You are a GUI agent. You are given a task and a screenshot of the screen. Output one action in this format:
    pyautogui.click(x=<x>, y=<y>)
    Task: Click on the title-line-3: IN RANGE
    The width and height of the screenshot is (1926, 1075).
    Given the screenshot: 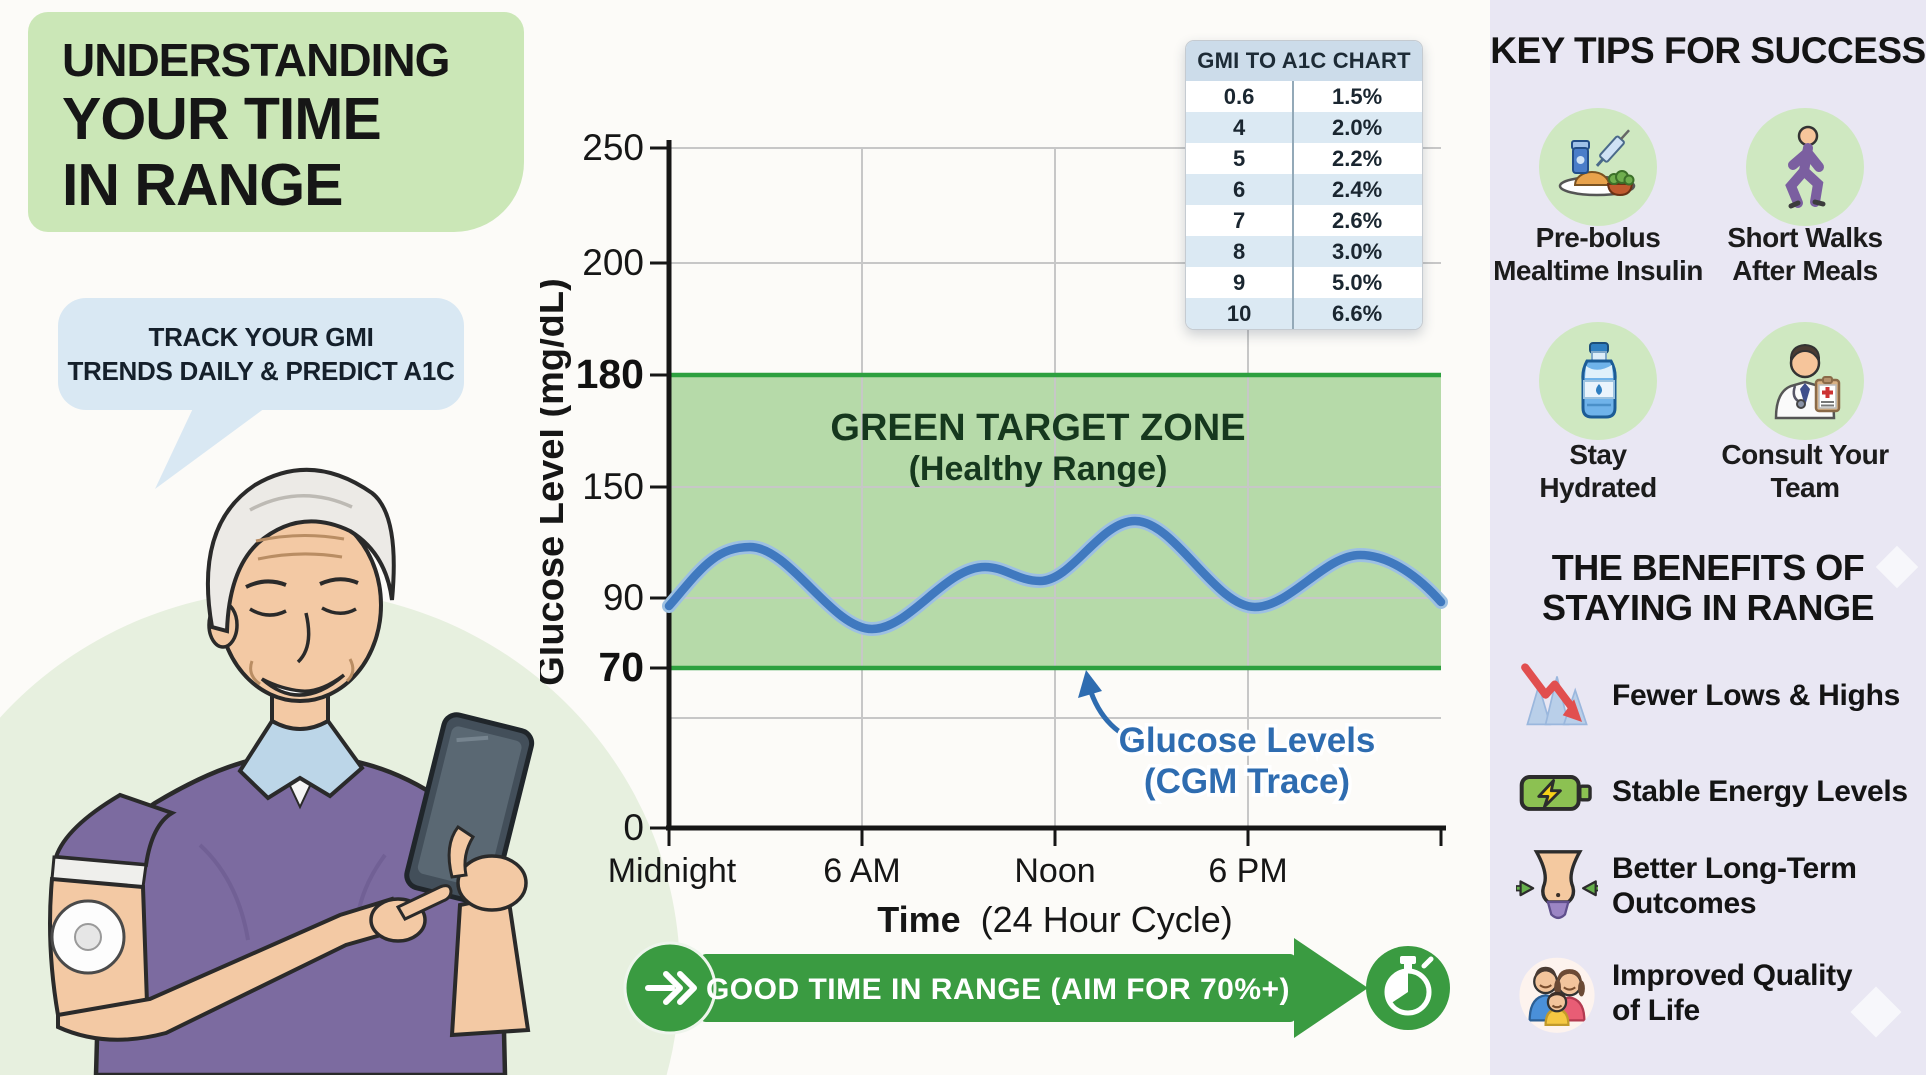 What is the action you would take?
    pyautogui.click(x=202, y=185)
    